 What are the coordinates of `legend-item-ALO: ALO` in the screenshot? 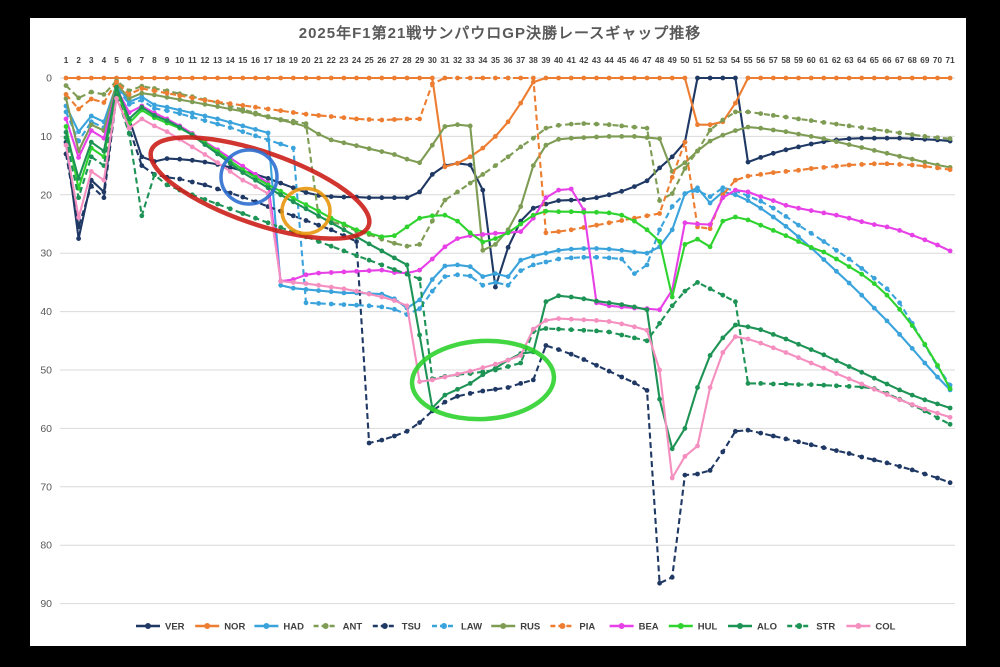 It's located at (752, 626).